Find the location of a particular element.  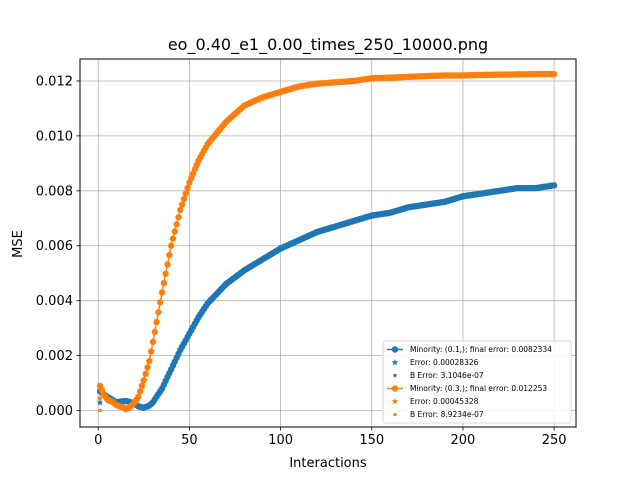

legend-entry: Error: 0.00028326 is located at coordinates (435, 362).